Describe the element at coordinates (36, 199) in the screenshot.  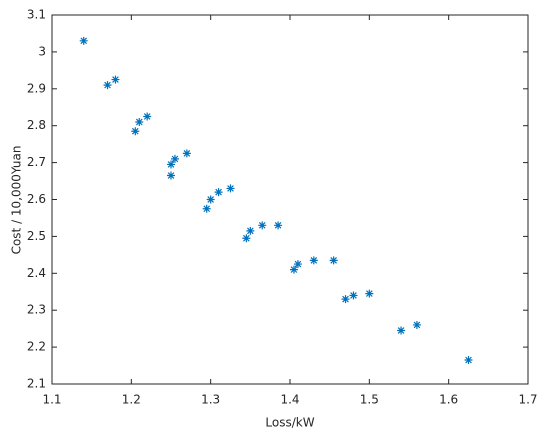
I see `y-tick-label: 2.6` at that location.